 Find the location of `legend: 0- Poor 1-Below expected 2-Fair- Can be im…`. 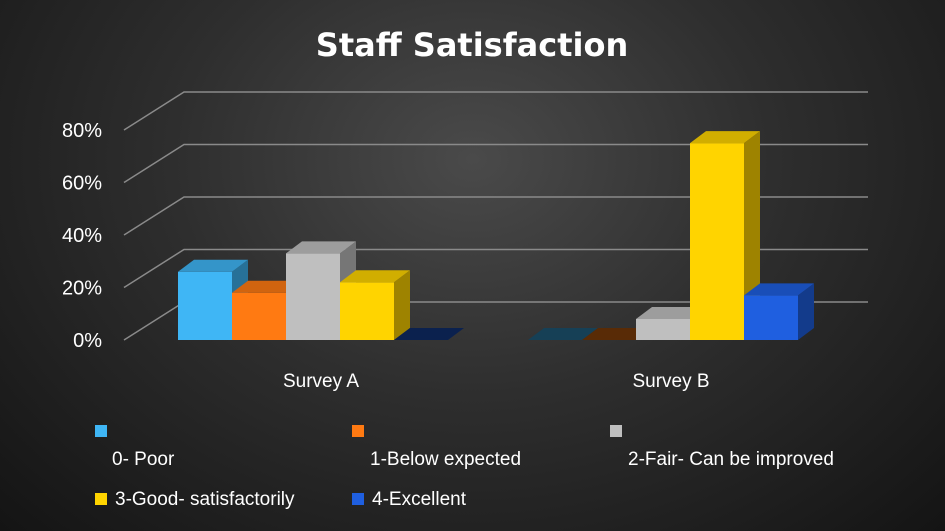

legend: 0- Poor 1-Below expected 2-Fair- Can be im… is located at coordinates (464, 467).